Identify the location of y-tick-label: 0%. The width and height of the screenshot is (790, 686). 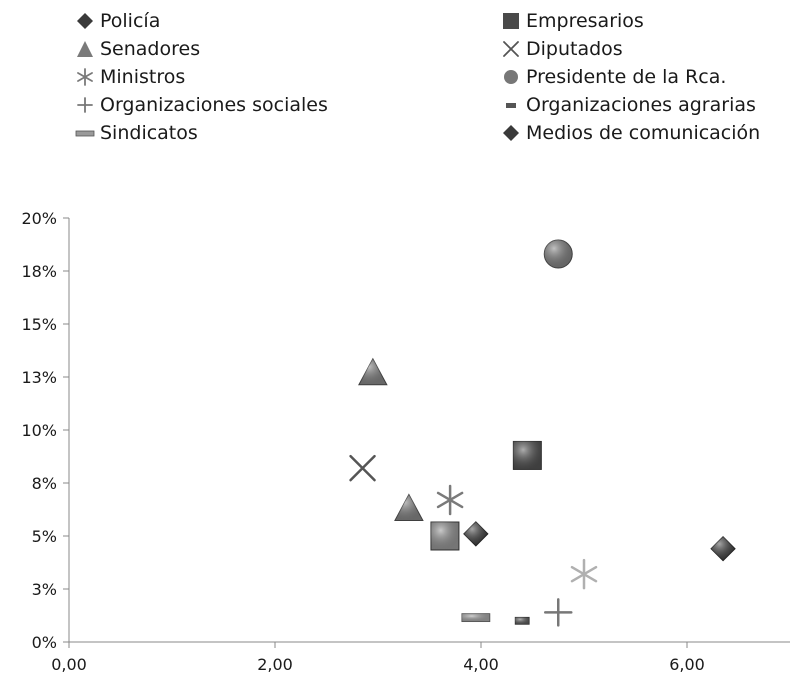
(44, 642).